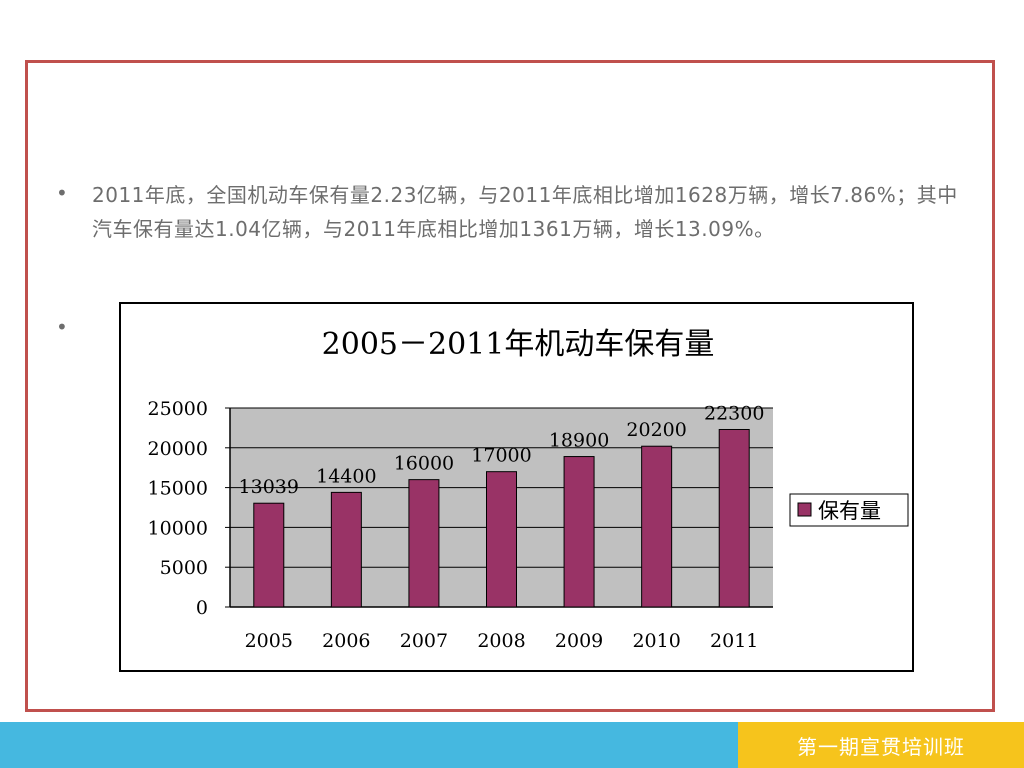 The height and width of the screenshot is (768, 1024). What do you see at coordinates (178, 489) in the screenshot?
I see `y-tick-label-15000: 15000` at bounding box center [178, 489].